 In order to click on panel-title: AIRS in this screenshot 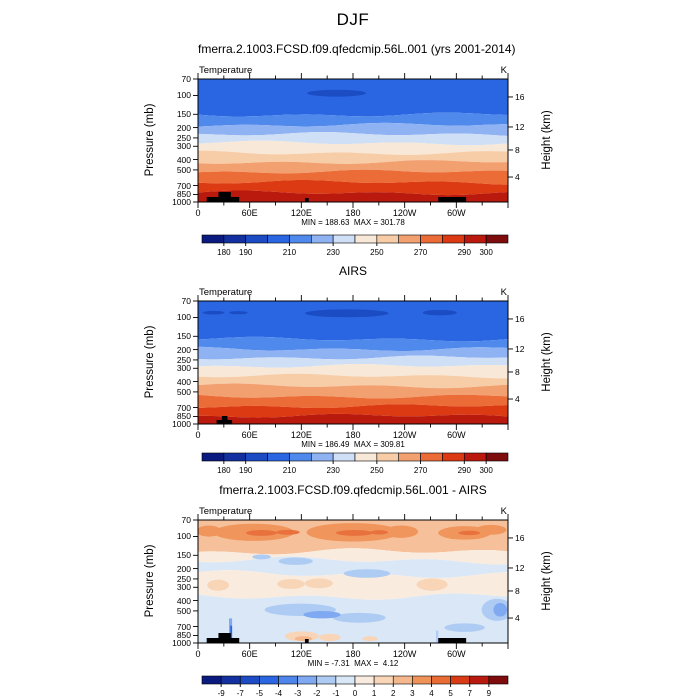, I will do `click(352, 271)`.